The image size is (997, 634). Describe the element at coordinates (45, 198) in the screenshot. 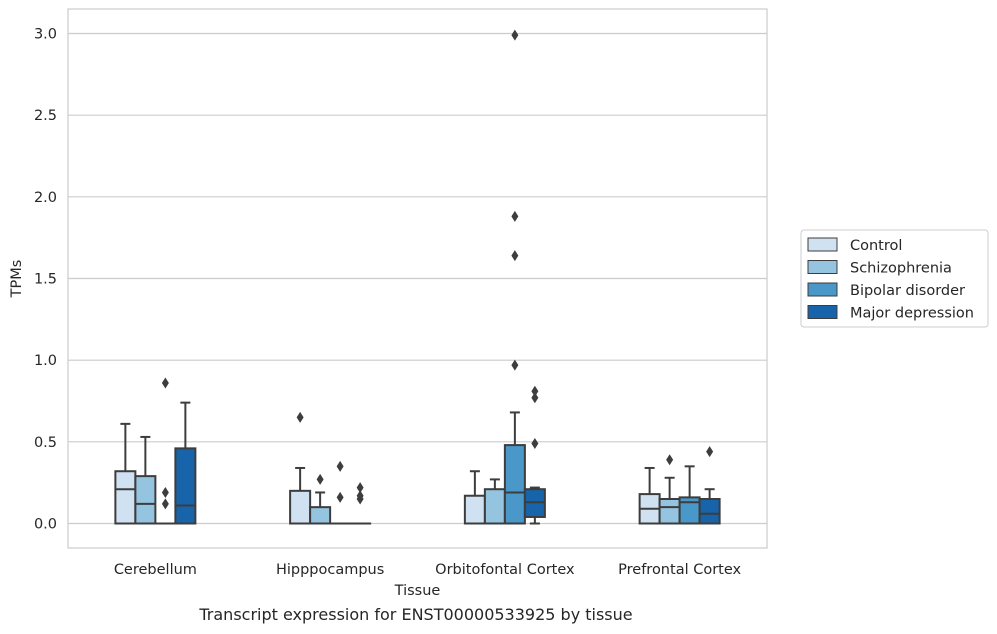

I see `y-tick-label: 2.0` at that location.